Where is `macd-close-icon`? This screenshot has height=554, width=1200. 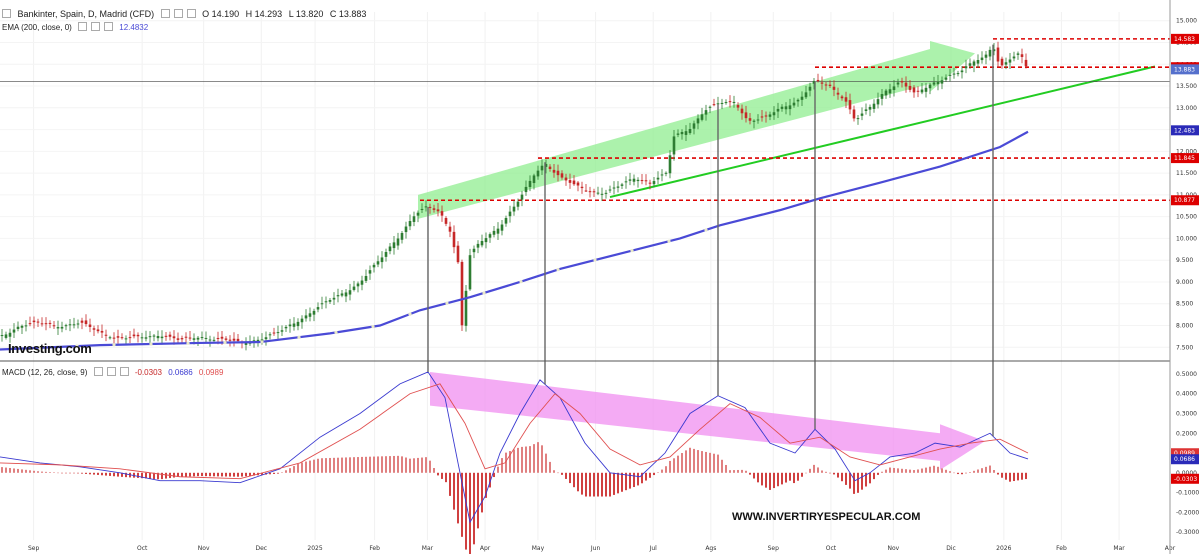
macd-close-icon is located at coordinates (124, 371).